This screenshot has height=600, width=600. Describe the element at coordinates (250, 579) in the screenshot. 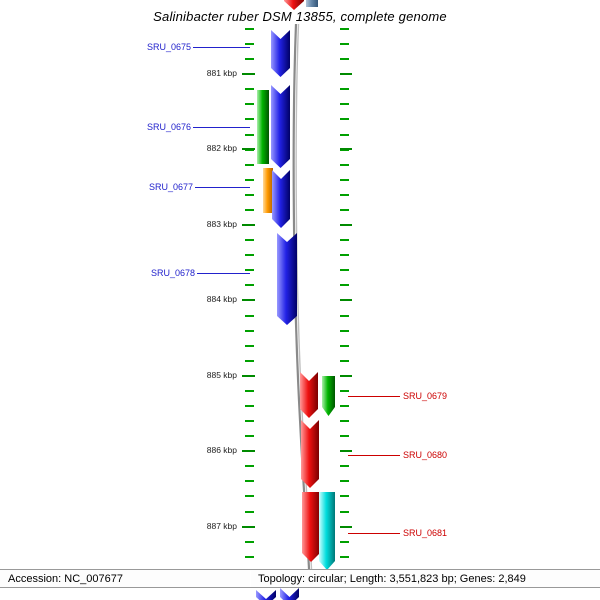

I see `status-divider` at that location.